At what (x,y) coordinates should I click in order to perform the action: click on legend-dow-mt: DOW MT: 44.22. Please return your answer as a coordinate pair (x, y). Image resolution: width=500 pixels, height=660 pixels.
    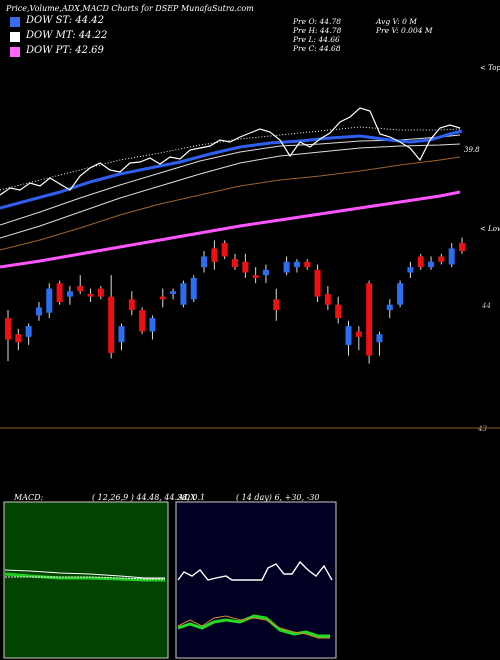
    Looking at the image, I should click on (67, 35).